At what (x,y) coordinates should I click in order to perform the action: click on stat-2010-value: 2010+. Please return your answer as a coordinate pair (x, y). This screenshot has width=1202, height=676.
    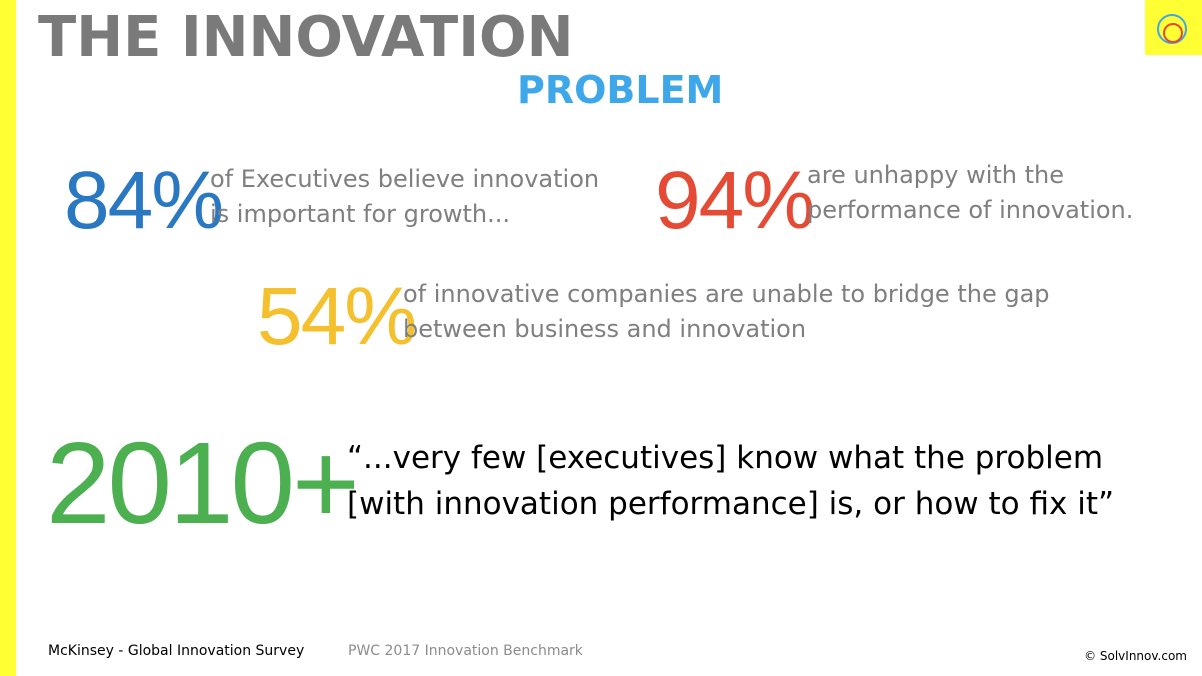
    Looking at the image, I should click on (203, 483).